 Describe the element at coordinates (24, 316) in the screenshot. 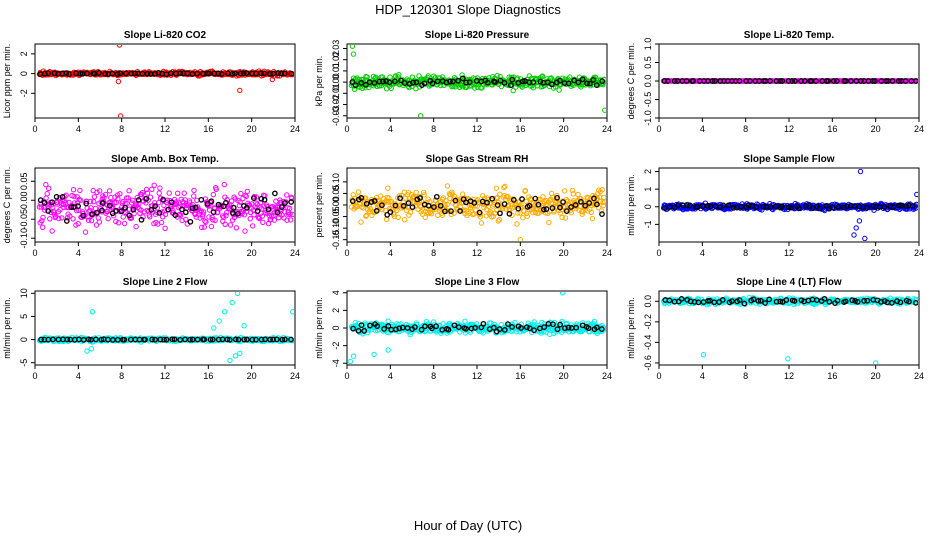

I see `y-tick-label: 5` at that location.